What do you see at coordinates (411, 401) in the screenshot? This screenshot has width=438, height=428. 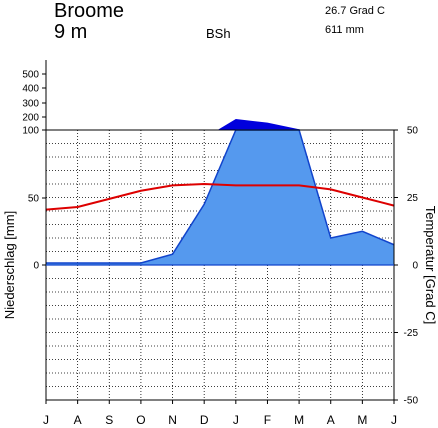 I see `right-tick-label: -50` at bounding box center [411, 401].